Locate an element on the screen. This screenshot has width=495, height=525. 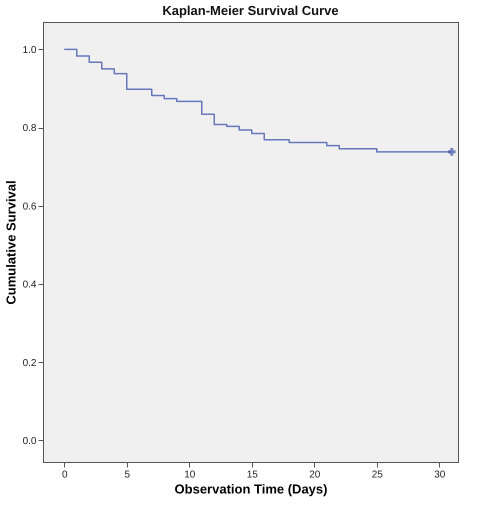
y-tick-label: 0.4 is located at coordinates (29, 285).